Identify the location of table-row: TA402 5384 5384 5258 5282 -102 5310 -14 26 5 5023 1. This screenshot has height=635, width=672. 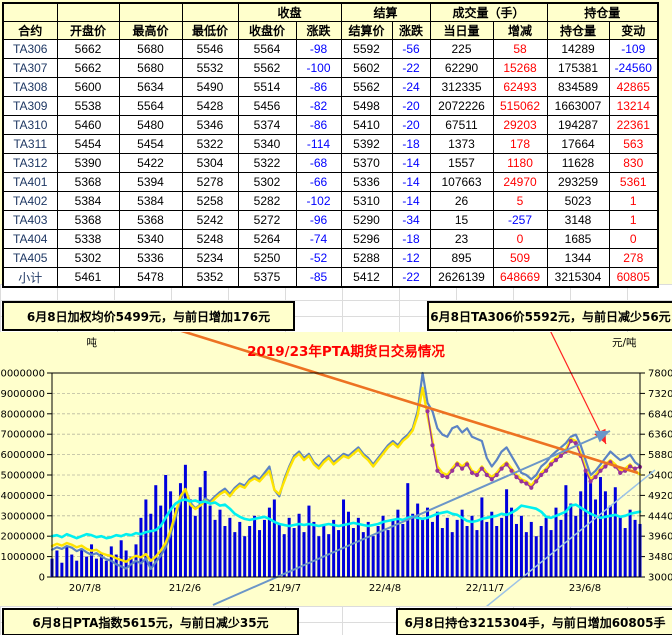
(330, 201).